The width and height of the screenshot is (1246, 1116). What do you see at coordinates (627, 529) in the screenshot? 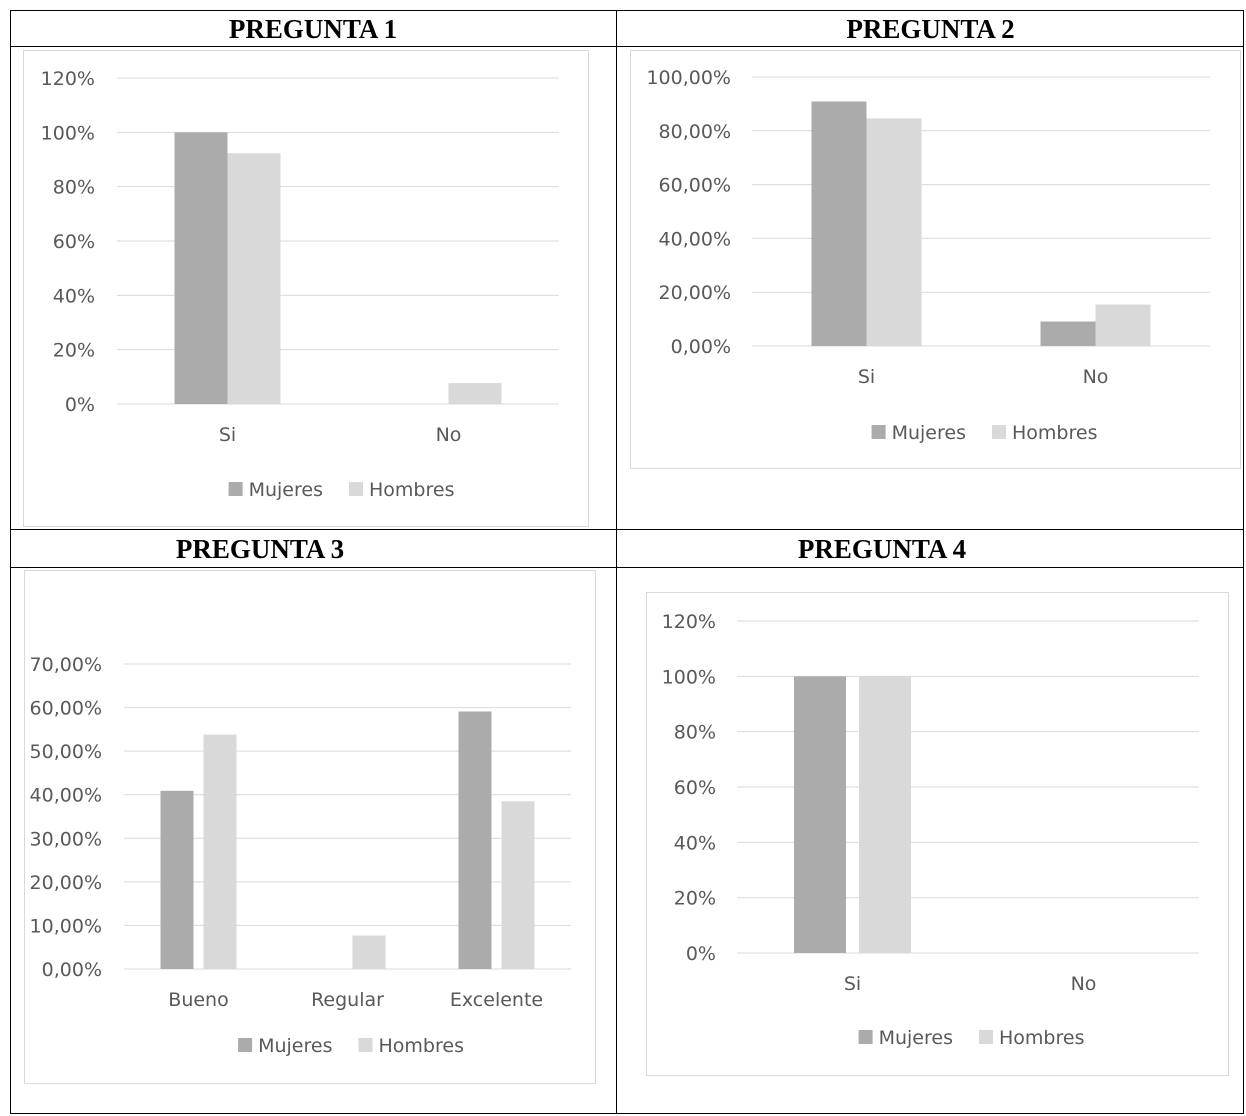
I see `table-row-divider` at bounding box center [627, 529].